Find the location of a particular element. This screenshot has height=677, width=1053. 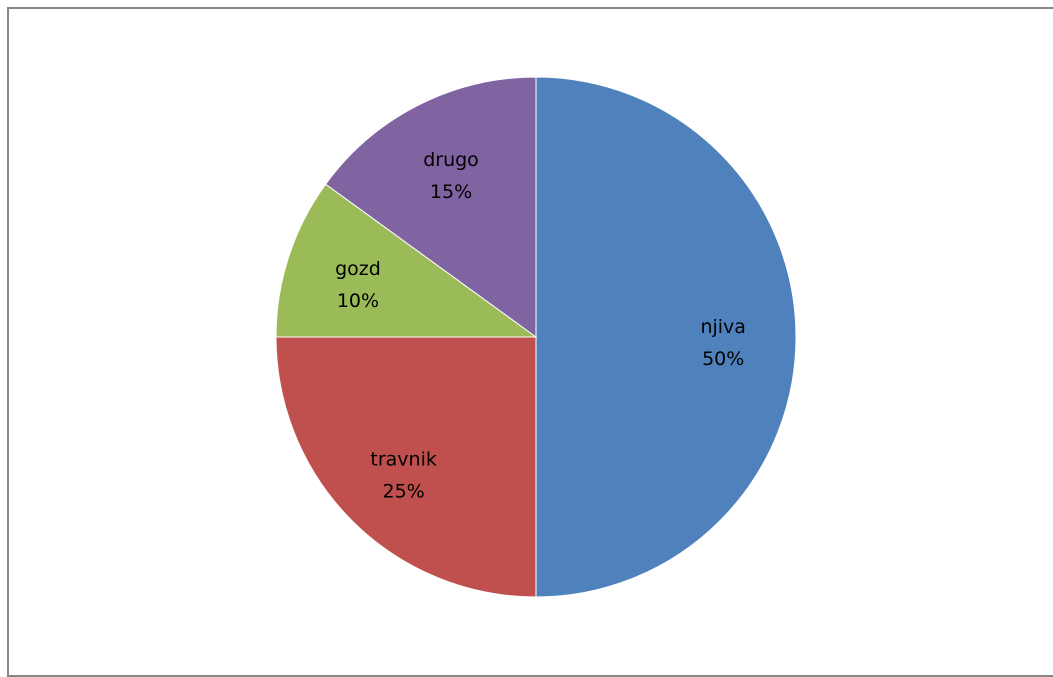

slice-label-percent-gozd: 10% is located at coordinates (358, 301).